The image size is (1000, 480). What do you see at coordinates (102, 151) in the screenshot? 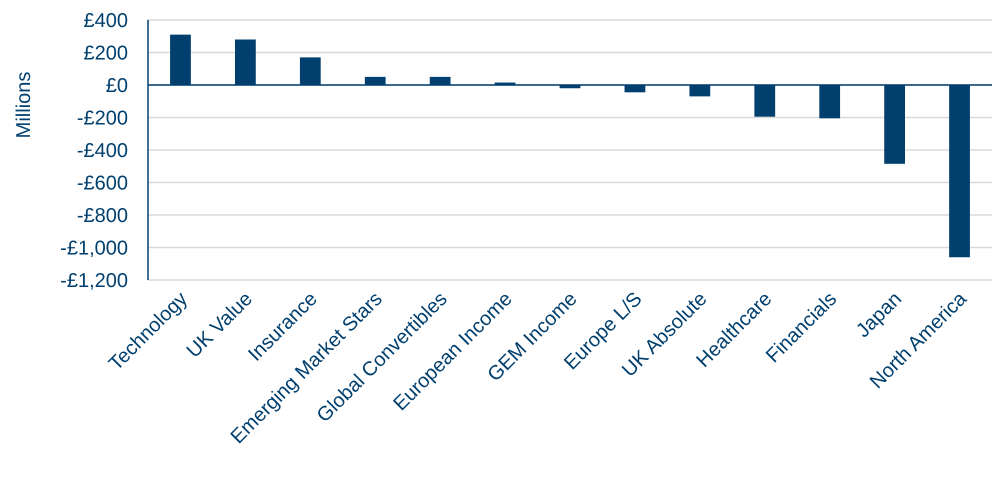
I see `y-tick-label: -£400` at bounding box center [102, 151].